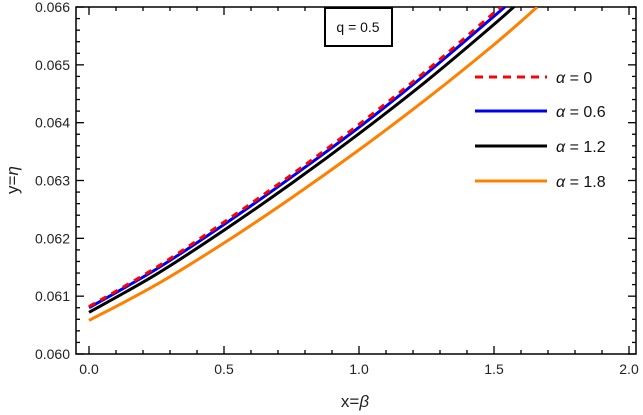  I want to click on y-tick-label: 0.064, so click(52, 123).